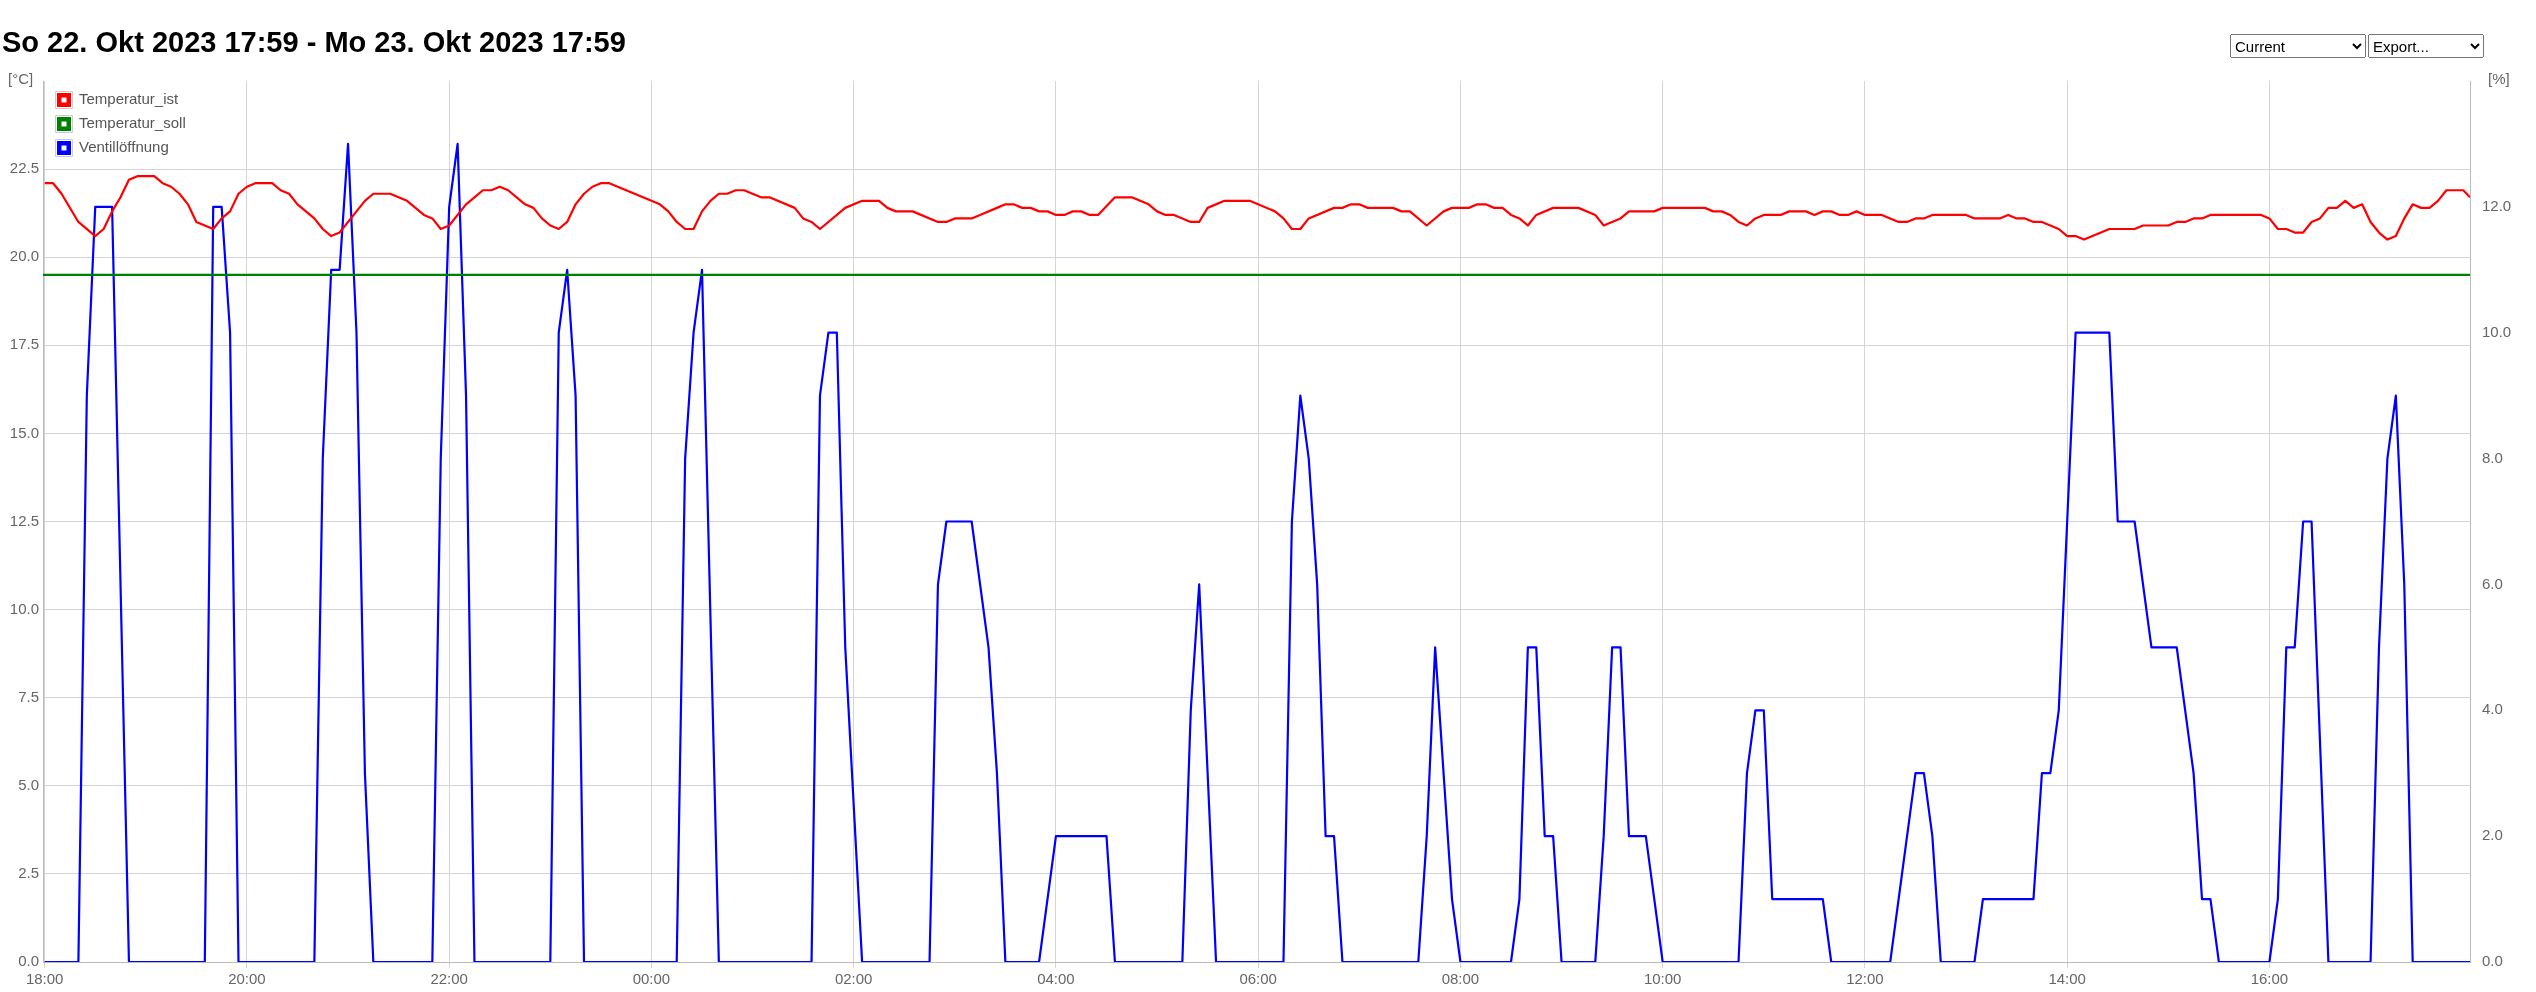  What do you see at coordinates (651, 979) in the screenshot?
I see `x-tick-label: 00:00` at bounding box center [651, 979].